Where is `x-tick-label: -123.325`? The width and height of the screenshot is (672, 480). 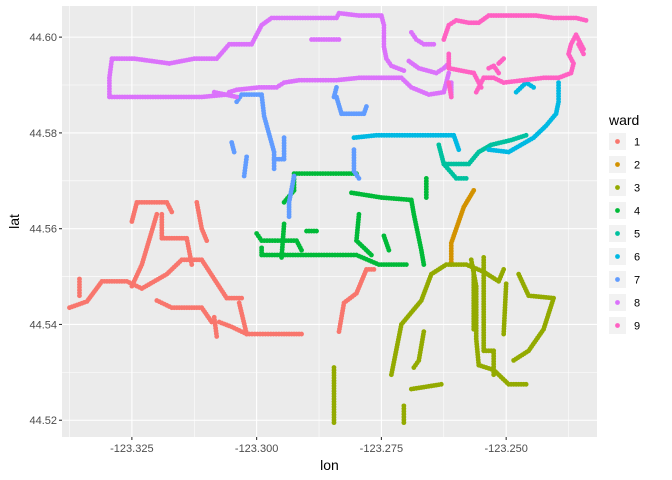 x-tick-label: -123.325 is located at coordinates (131, 449).